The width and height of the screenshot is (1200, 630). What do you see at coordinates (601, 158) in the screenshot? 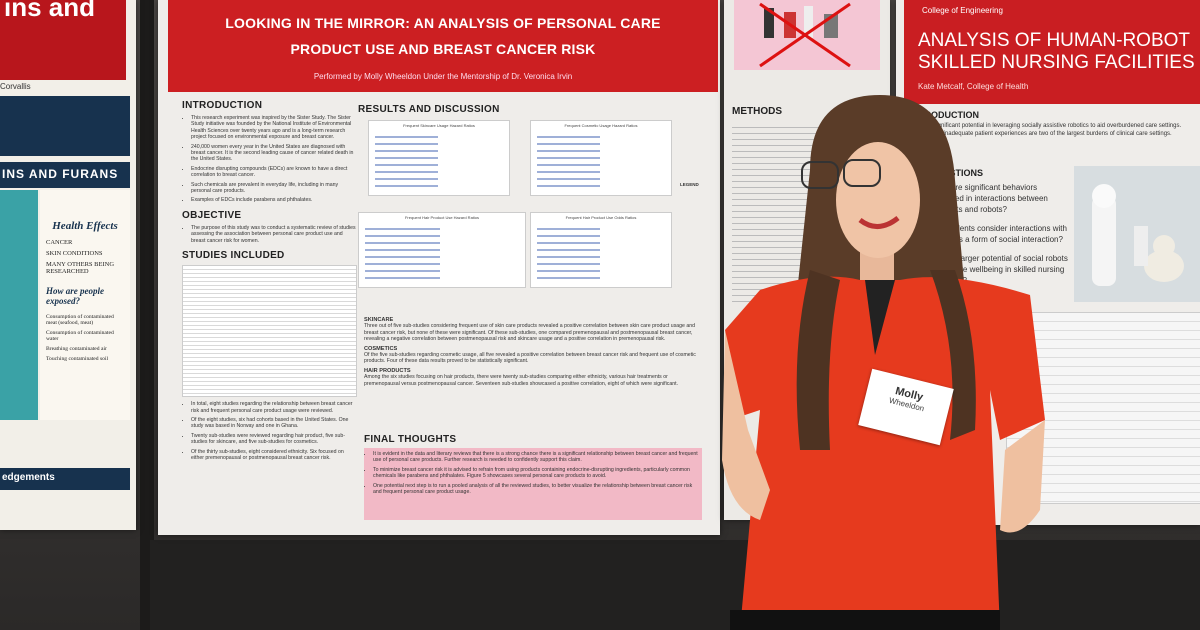
I see `figure: Frequent Cosmetic Usage Hazard Ratios` at bounding box center [601, 158].